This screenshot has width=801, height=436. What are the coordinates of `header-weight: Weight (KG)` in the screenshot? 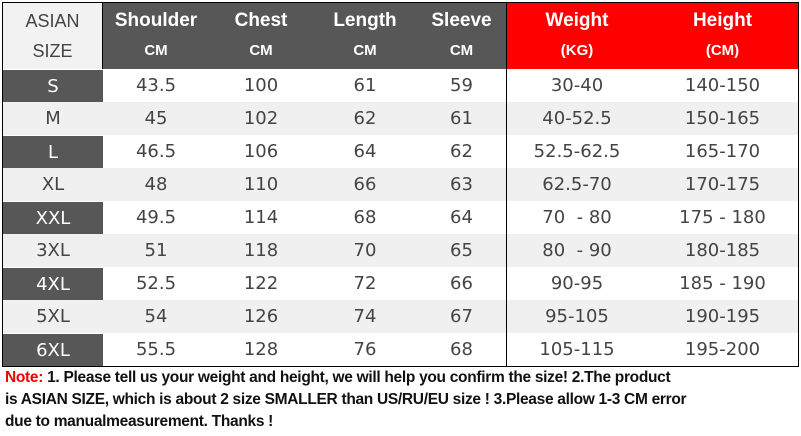 It's located at (577, 36).